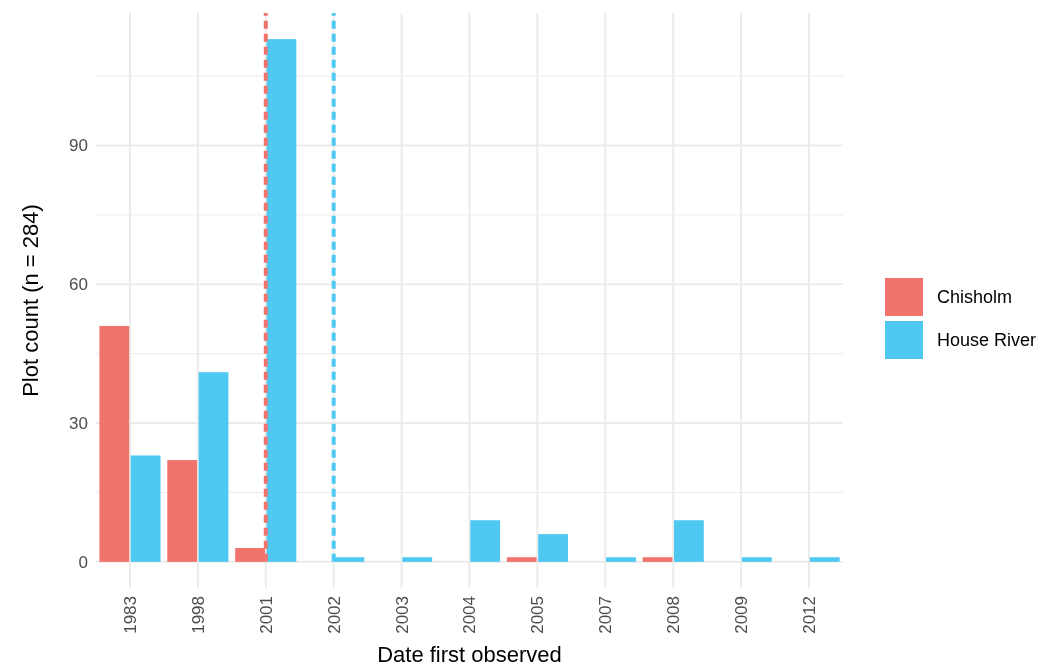 Image resolution: width=1061 pixels, height=671 pixels. I want to click on y-tick-label: 30, so click(78, 424).